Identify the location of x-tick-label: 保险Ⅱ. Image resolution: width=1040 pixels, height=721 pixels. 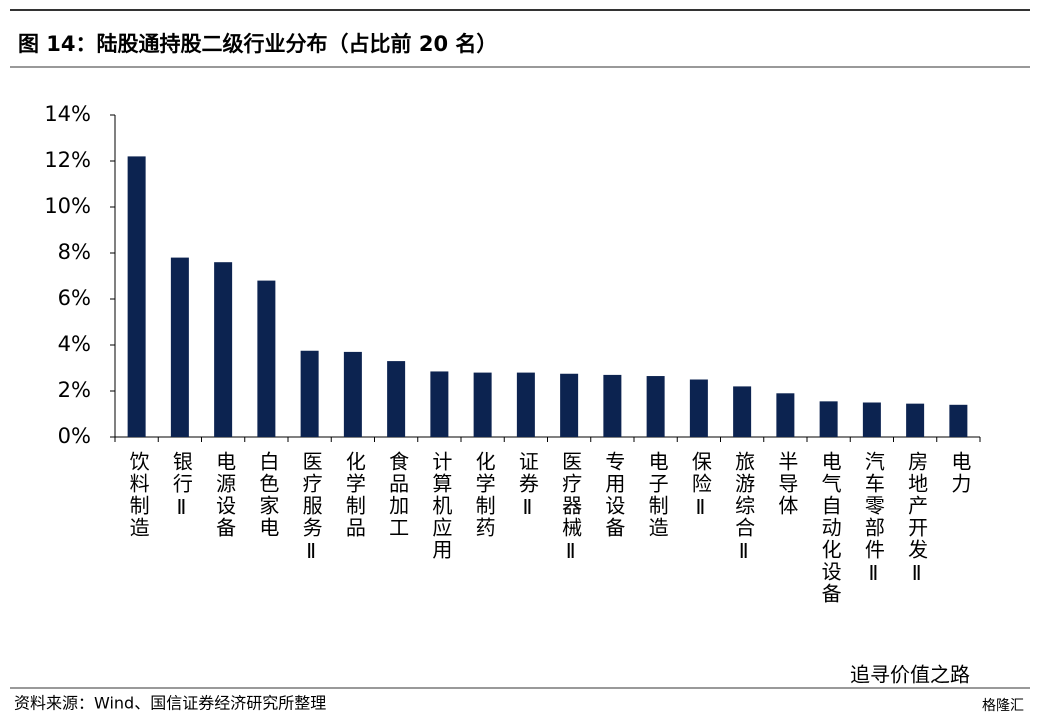
(700, 486).